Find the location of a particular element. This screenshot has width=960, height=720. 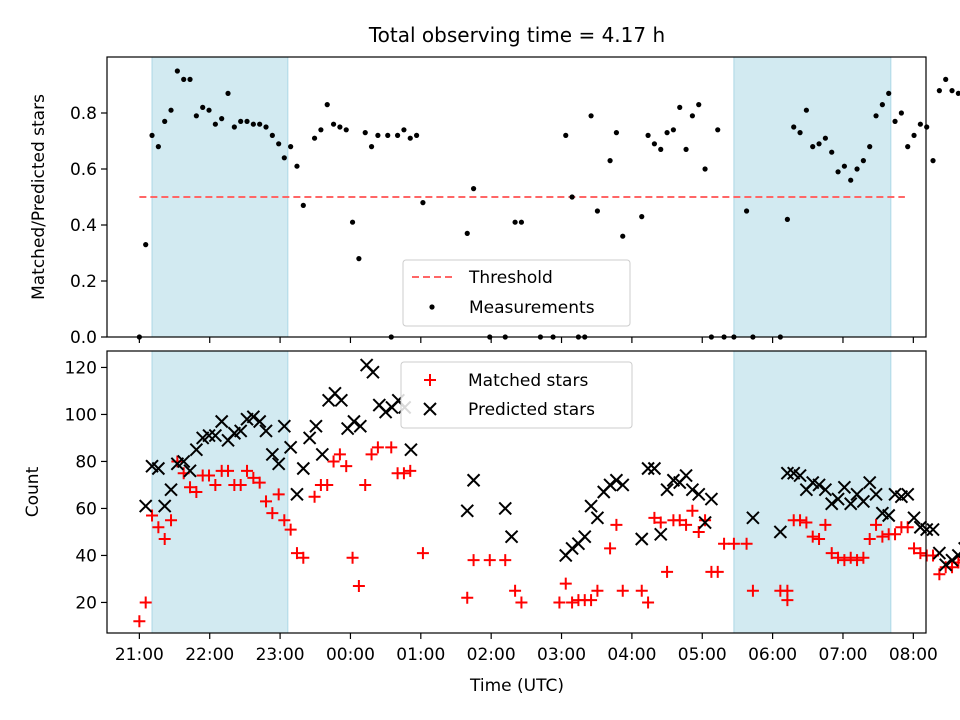

bottom-y-axis-label: Count is located at coordinates (33, 491).